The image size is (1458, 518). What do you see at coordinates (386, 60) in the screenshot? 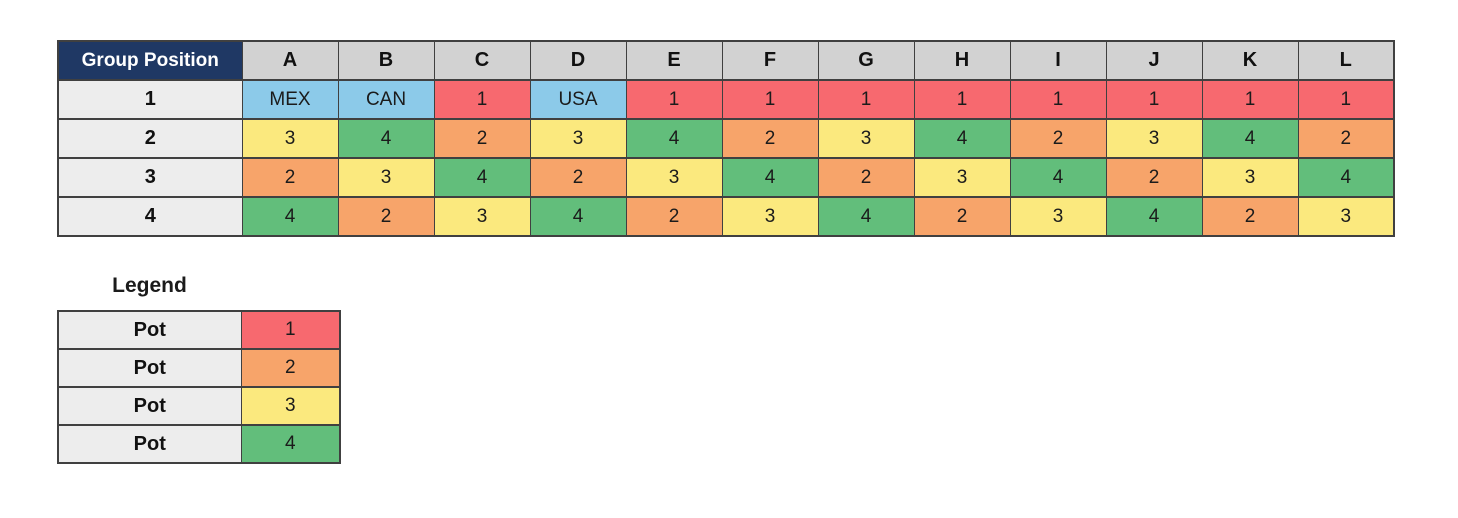
I see `column-header-b: B` at bounding box center [386, 60].